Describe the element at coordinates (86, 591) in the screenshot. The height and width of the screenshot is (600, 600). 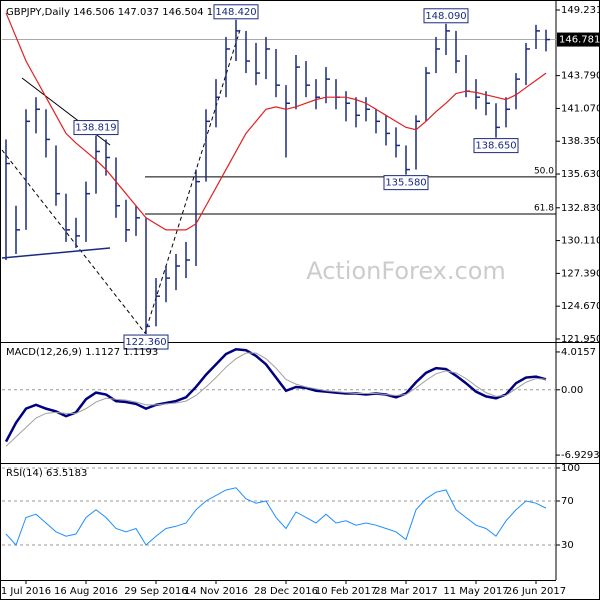
I see `x-tick-label: 16 Aug 2016` at that location.